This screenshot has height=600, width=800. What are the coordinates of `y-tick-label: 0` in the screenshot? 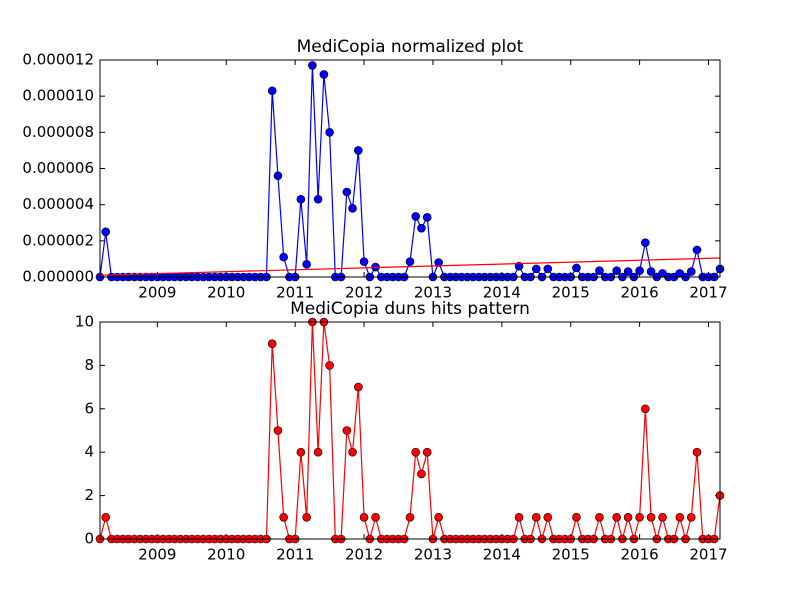 It's located at (89, 539).